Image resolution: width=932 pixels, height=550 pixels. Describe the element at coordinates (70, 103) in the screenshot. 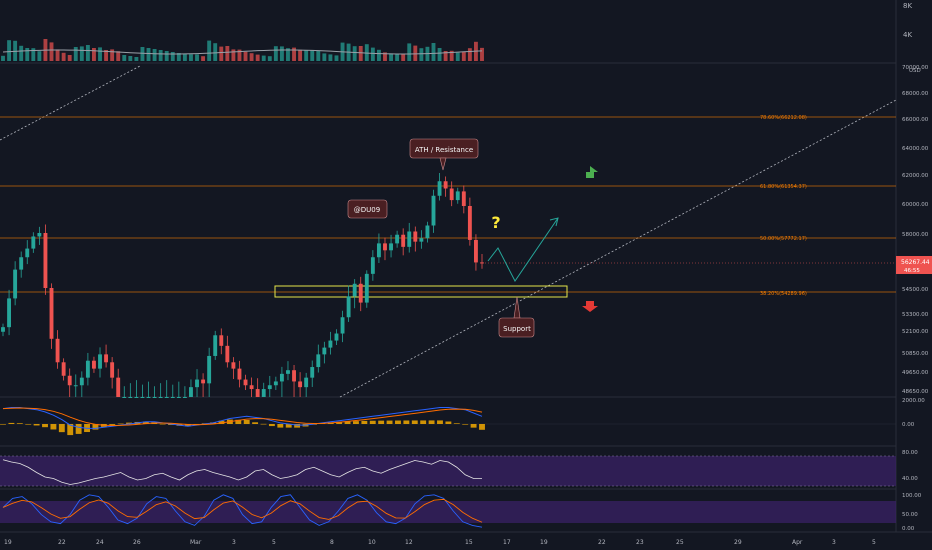

I see `upper-trendline` at that location.